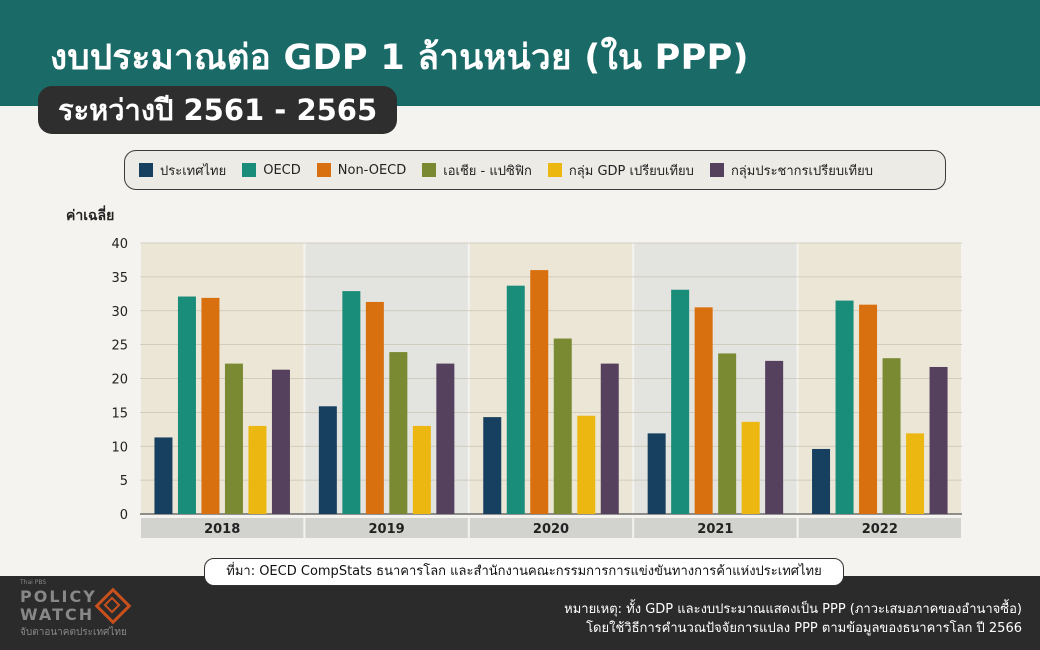 Image resolution: width=1040 pixels, height=650 pixels. Describe the element at coordinates (487, 171) in the screenshot. I see `legend-label: เอเชีย - แปซิฟิก` at that location.